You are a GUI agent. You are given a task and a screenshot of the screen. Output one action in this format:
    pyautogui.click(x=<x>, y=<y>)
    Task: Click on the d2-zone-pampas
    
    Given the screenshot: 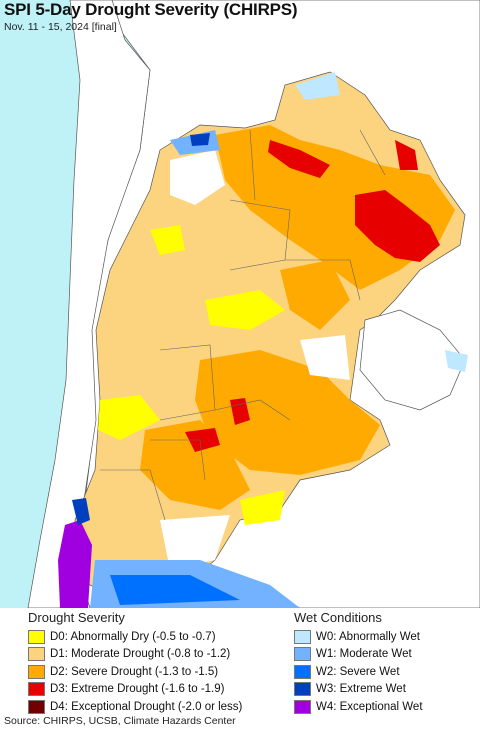 What is the action you would take?
    pyautogui.click(x=195, y=465)
    